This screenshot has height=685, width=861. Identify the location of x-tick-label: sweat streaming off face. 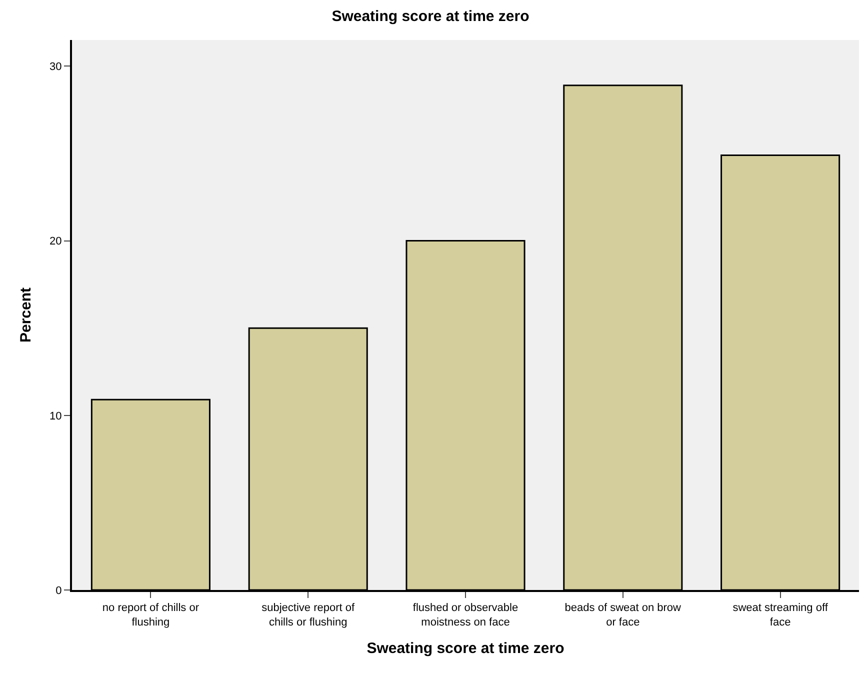
(780, 615).